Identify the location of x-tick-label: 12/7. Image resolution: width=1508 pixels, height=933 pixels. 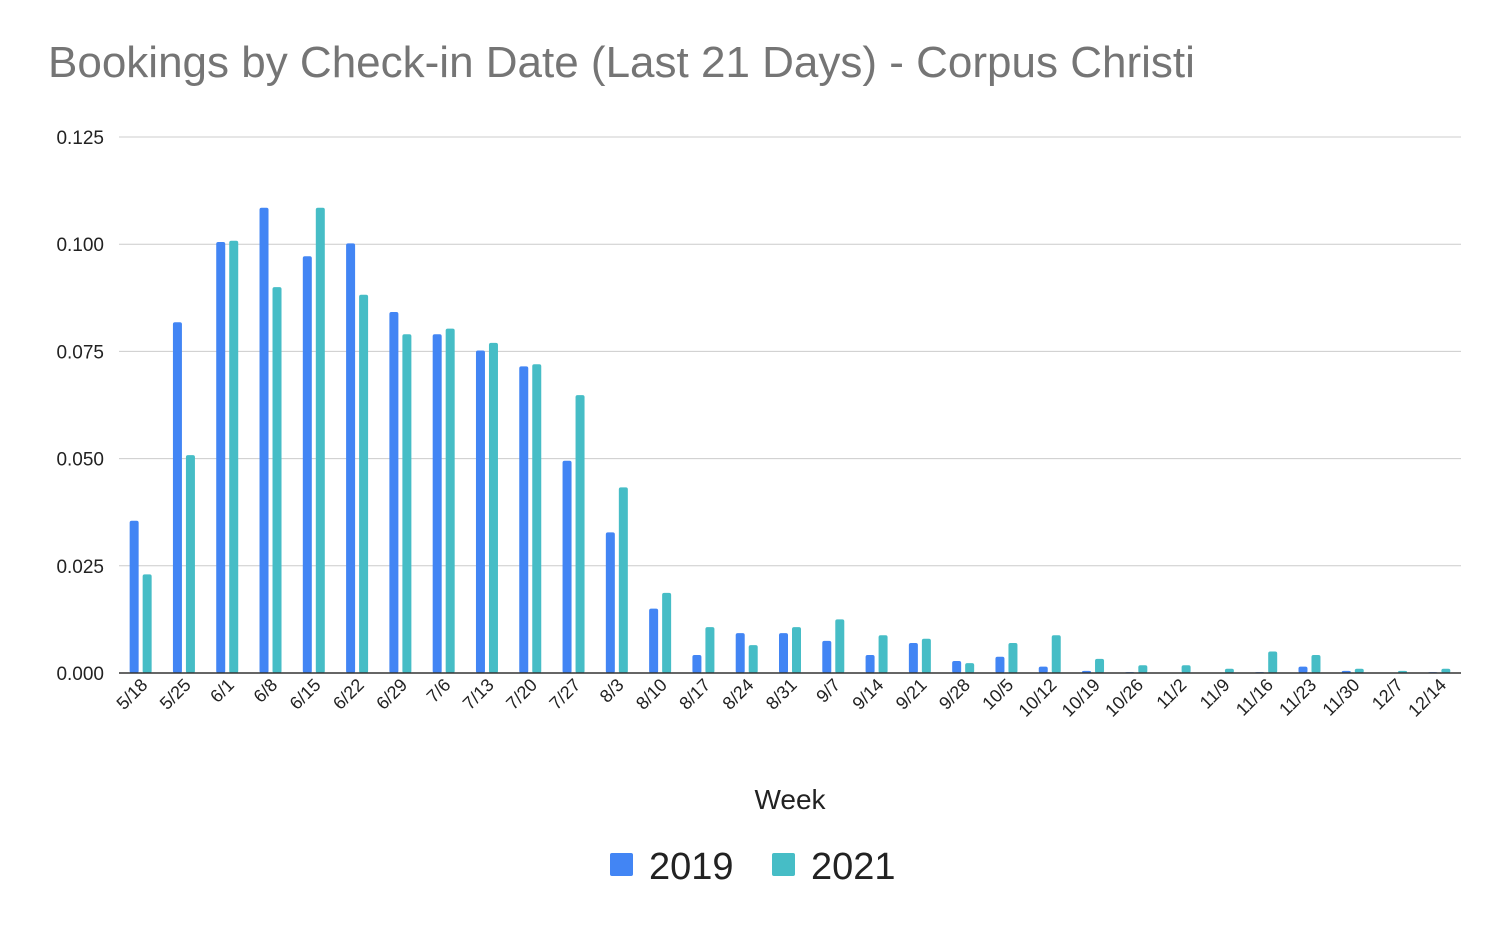
(1387, 694).